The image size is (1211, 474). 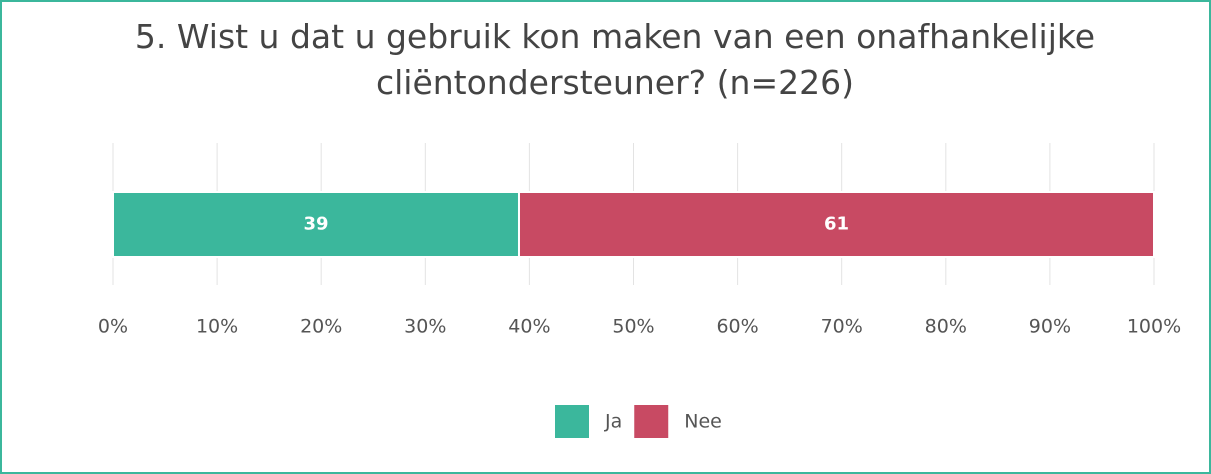 I want to click on x-tick-label: 50%, so click(x=633, y=327).